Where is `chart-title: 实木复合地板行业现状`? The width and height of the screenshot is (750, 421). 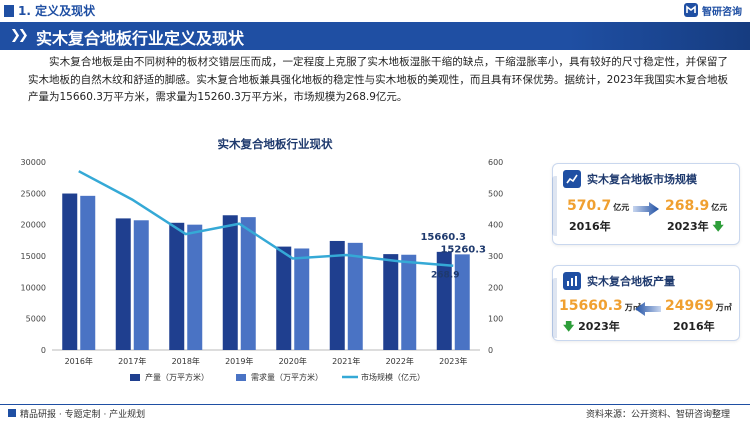
chart-title: 实木复合地板行业现状 is located at coordinates (275, 144).